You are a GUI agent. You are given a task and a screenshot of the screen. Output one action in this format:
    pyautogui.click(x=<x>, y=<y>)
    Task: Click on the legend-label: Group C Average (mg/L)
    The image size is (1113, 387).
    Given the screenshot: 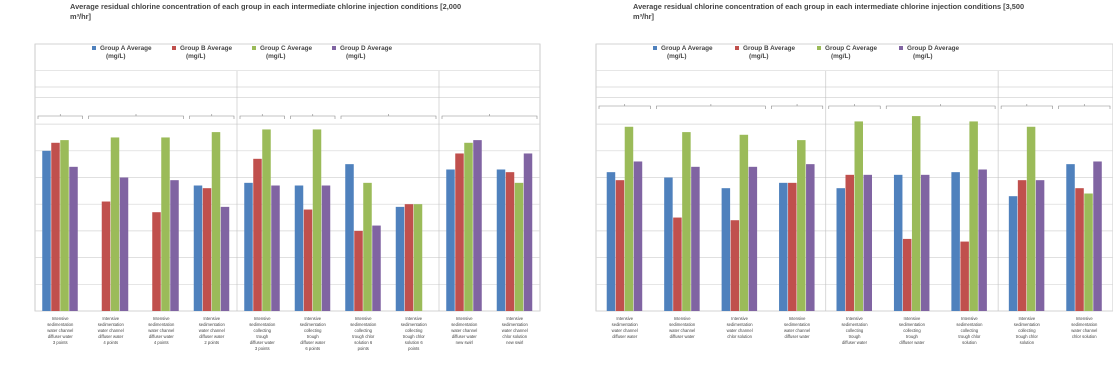 What is the action you would take?
    pyautogui.click(x=851, y=52)
    